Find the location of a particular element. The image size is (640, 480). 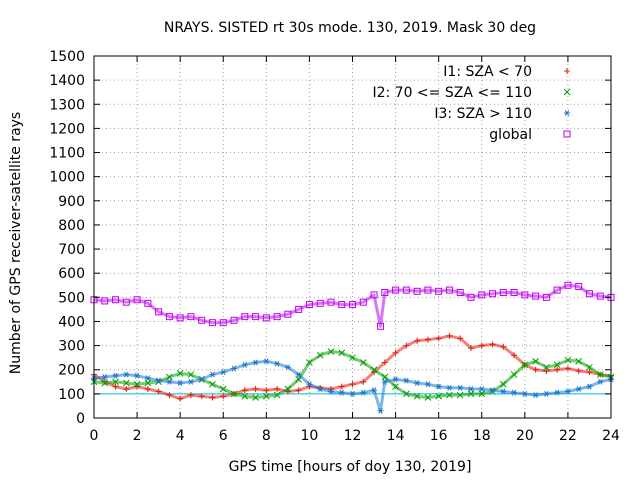

series-trace is located at coordinates (352, 305).